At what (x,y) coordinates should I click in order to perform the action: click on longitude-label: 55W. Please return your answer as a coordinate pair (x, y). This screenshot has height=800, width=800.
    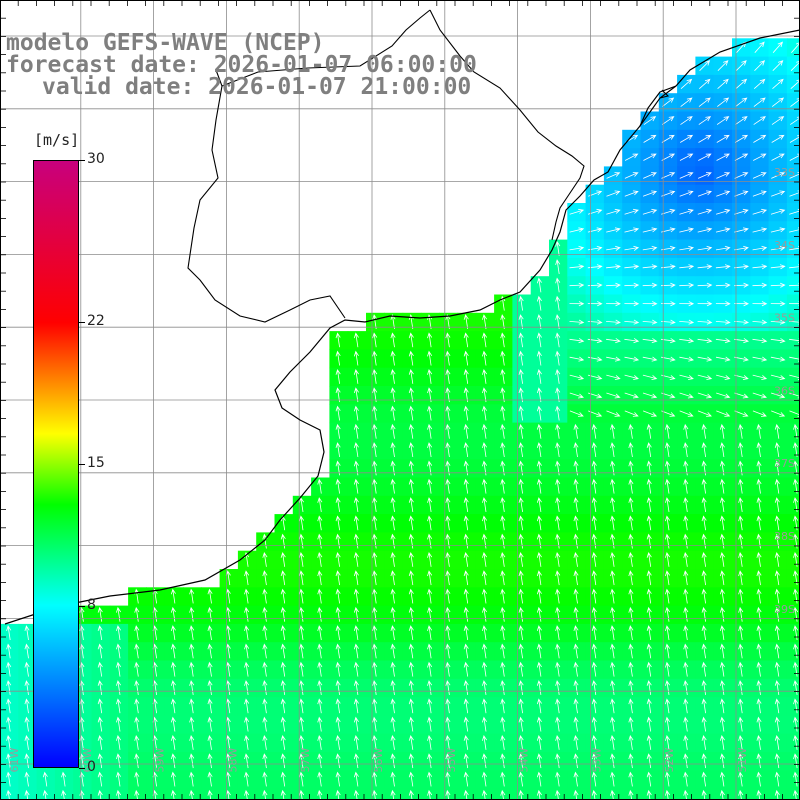
    Looking at the image, I should click on (451, 759).